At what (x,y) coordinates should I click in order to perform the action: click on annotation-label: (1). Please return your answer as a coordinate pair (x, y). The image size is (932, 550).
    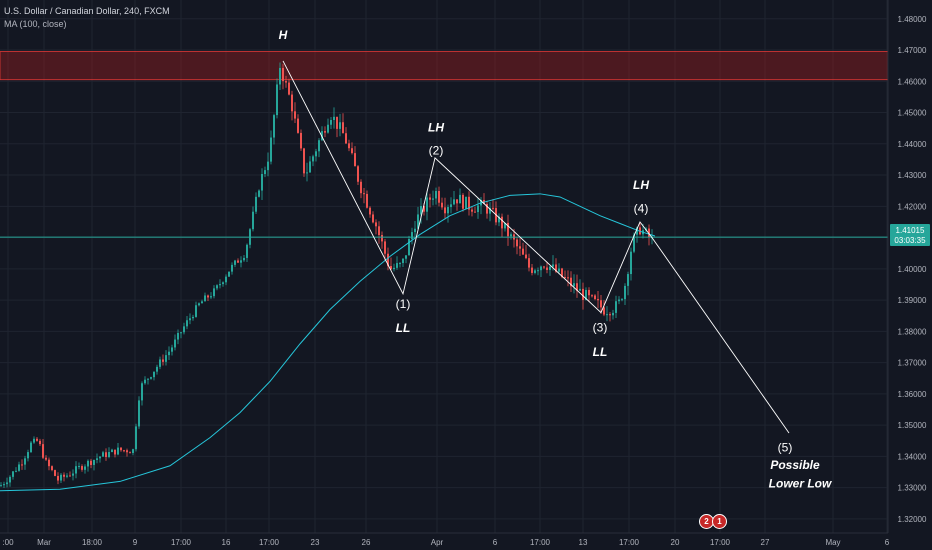
    Looking at the image, I should click on (403, 304).